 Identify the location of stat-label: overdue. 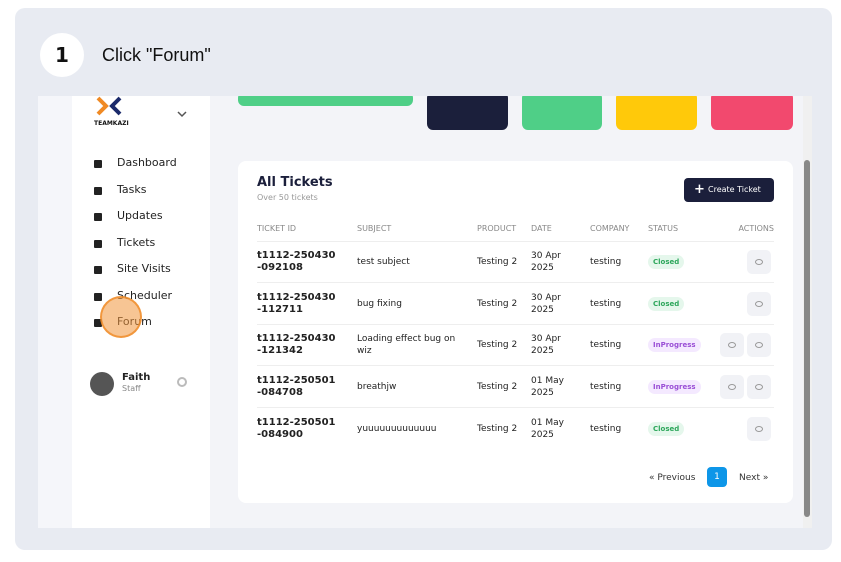
(752, 96).